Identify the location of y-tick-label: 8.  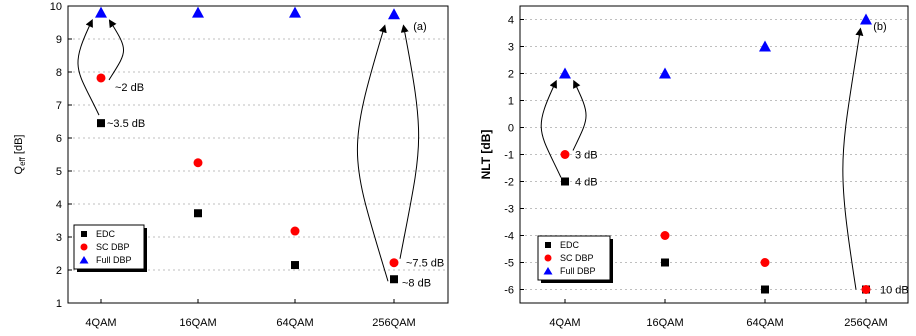
(59, 73).